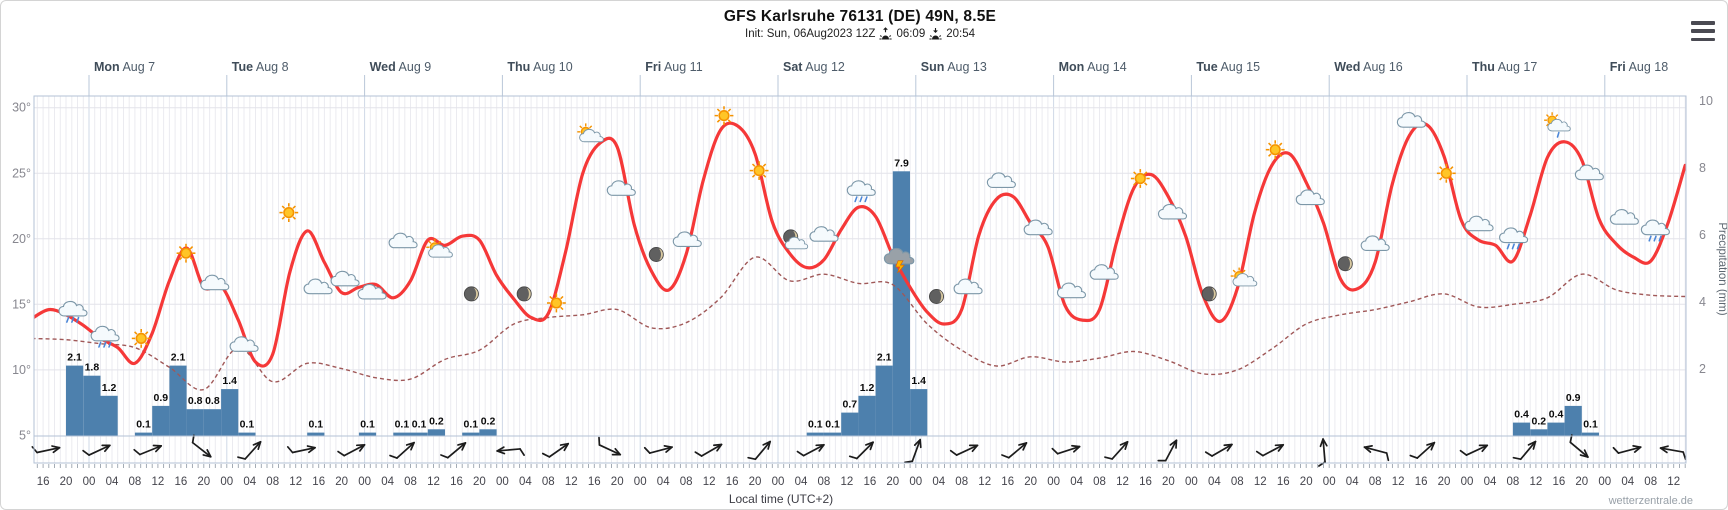 The image size is (1728, 510). What do you see at coordinates (911, 34) in the screenshot?
I see `sunrise-time: 06:09` at bounding box center [911, 34].